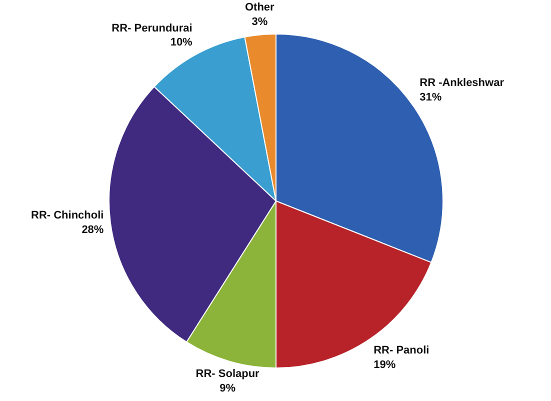 The image size is (551, 401). I want to click on data-label: 10%, so click(181, 42).